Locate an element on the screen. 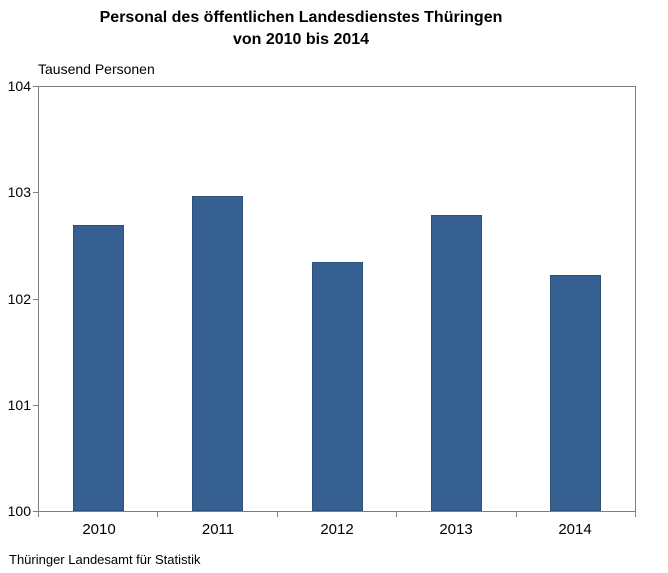 The height and width of the screenshot is (573, 668). x-tick-label-2012: 2012 is located at coordinates (337, 529).